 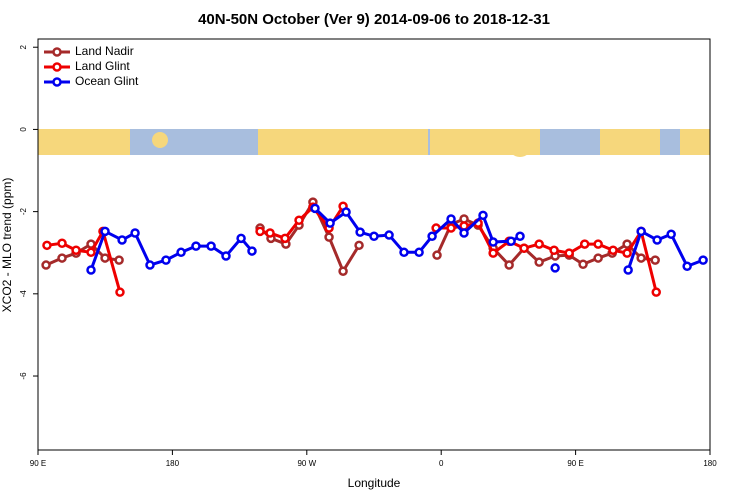 What do you see at coordinates (441, 463) in the screenshot?
I see `x-tick-label: 0` at bounding box center [441, 463].